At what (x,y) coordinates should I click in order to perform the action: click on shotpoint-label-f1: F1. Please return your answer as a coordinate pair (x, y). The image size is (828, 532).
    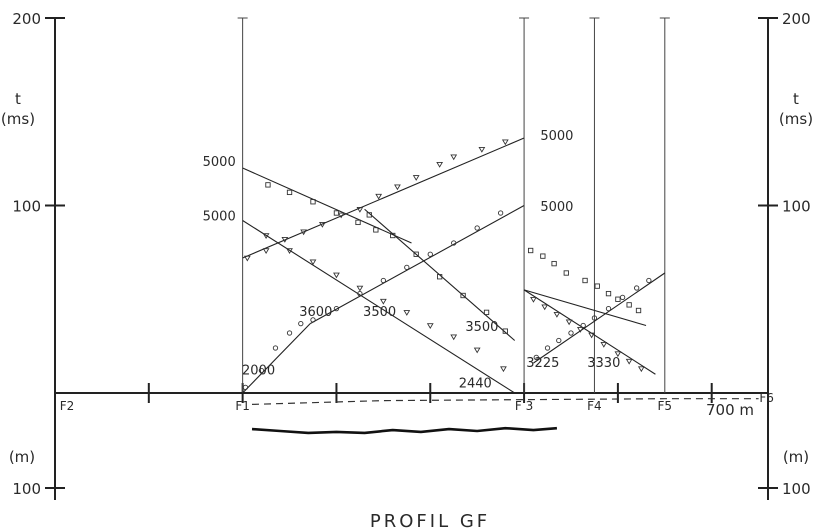
    Looking at the image, I should click on (242, 406).